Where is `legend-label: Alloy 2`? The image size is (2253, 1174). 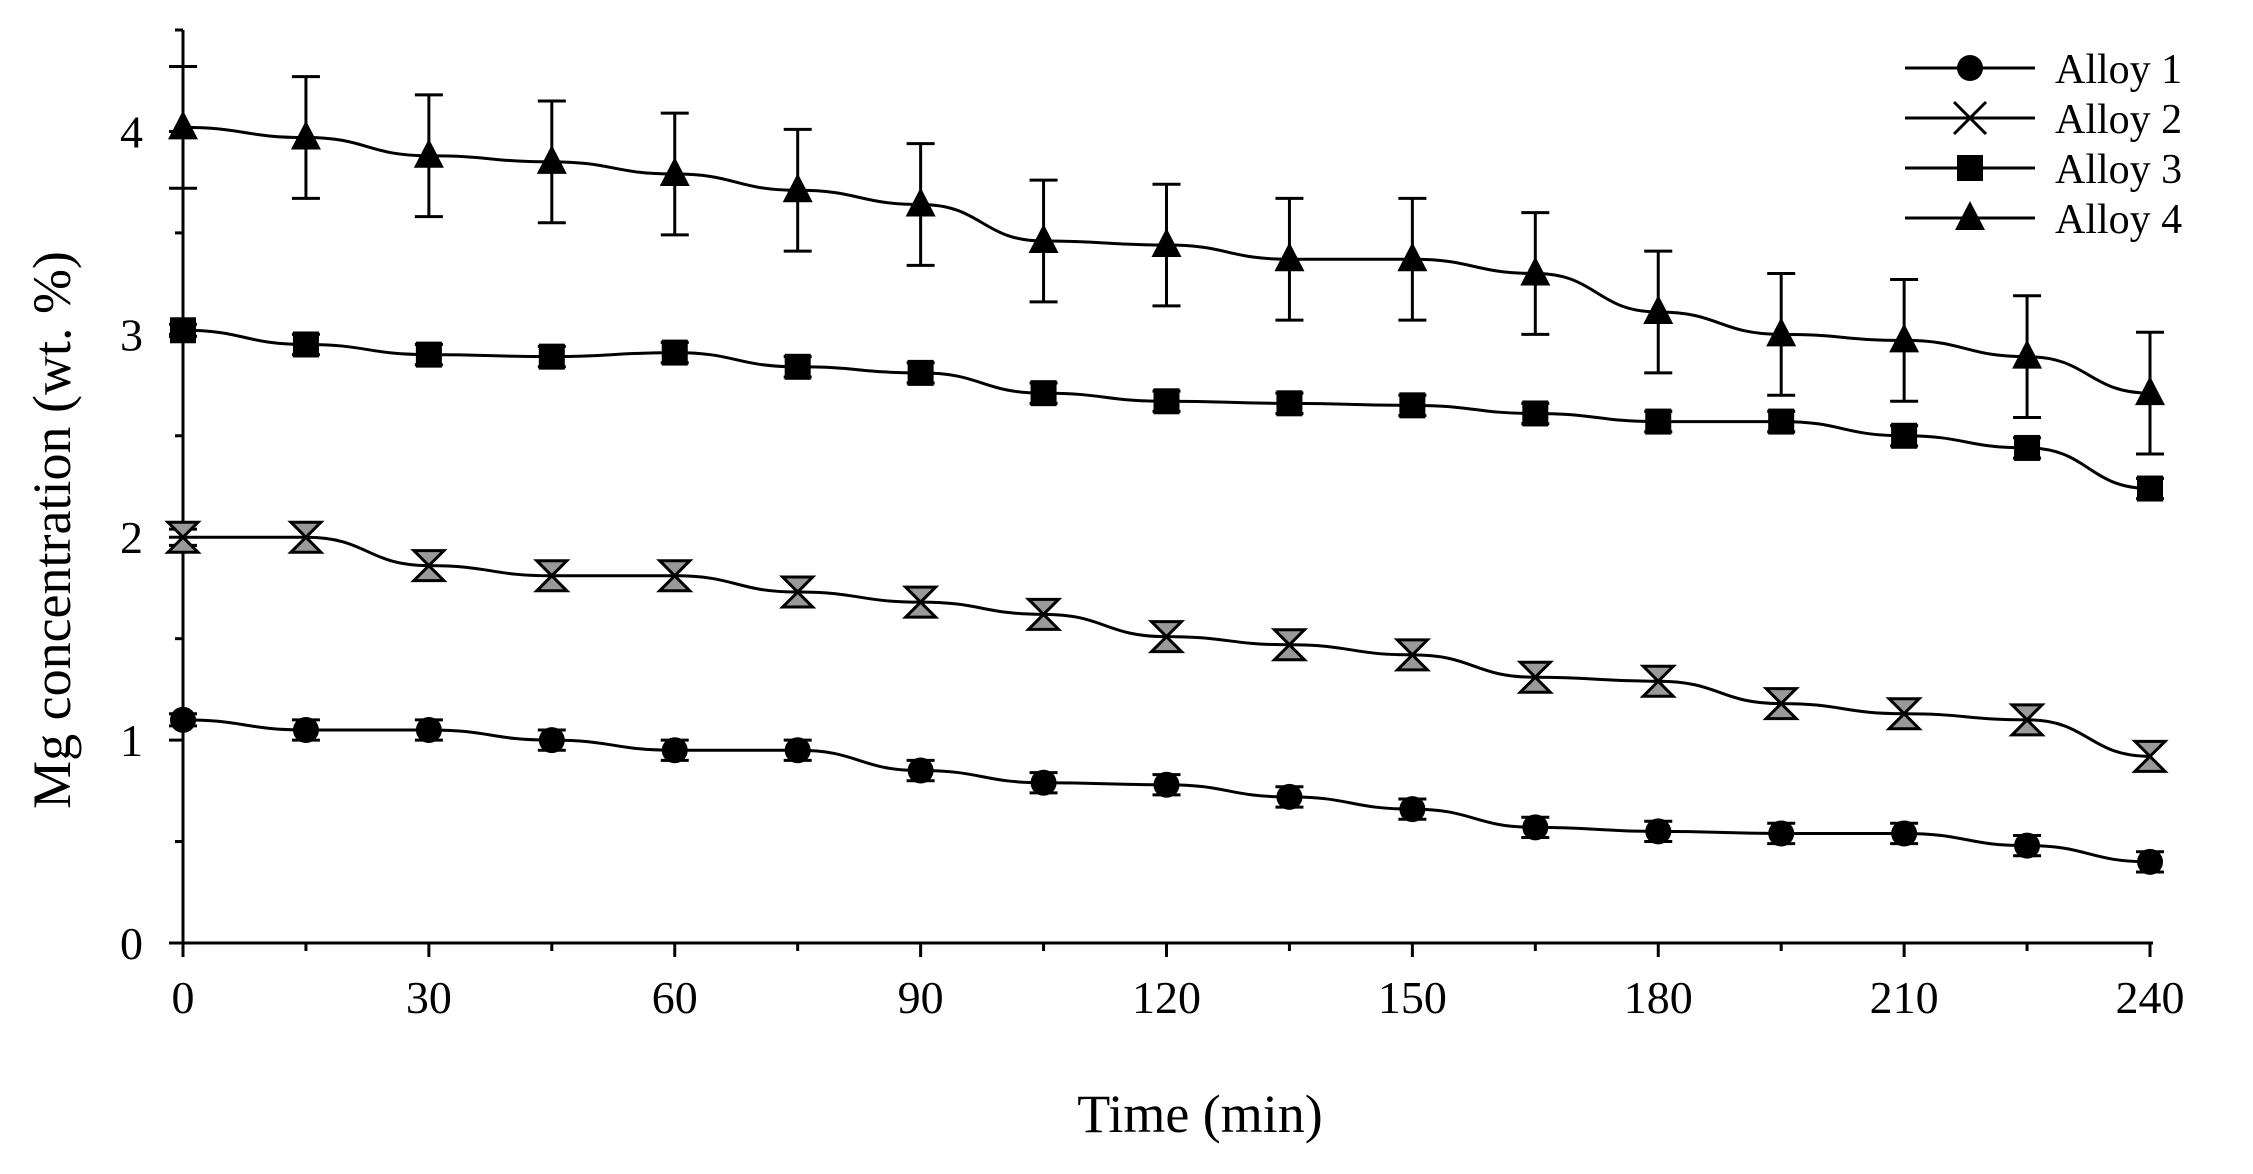
legend-label: Alloy 2 is located at coordinates (2118, 120).